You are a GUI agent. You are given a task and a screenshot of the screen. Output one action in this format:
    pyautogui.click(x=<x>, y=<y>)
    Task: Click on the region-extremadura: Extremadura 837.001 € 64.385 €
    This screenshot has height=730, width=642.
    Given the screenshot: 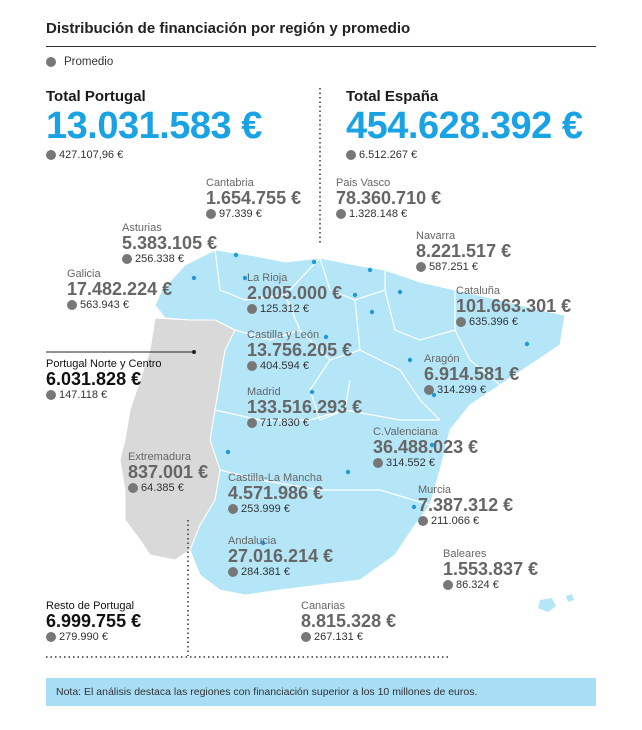 What is the action you would take?
    pyautogui.click(x=168, y=472)
    